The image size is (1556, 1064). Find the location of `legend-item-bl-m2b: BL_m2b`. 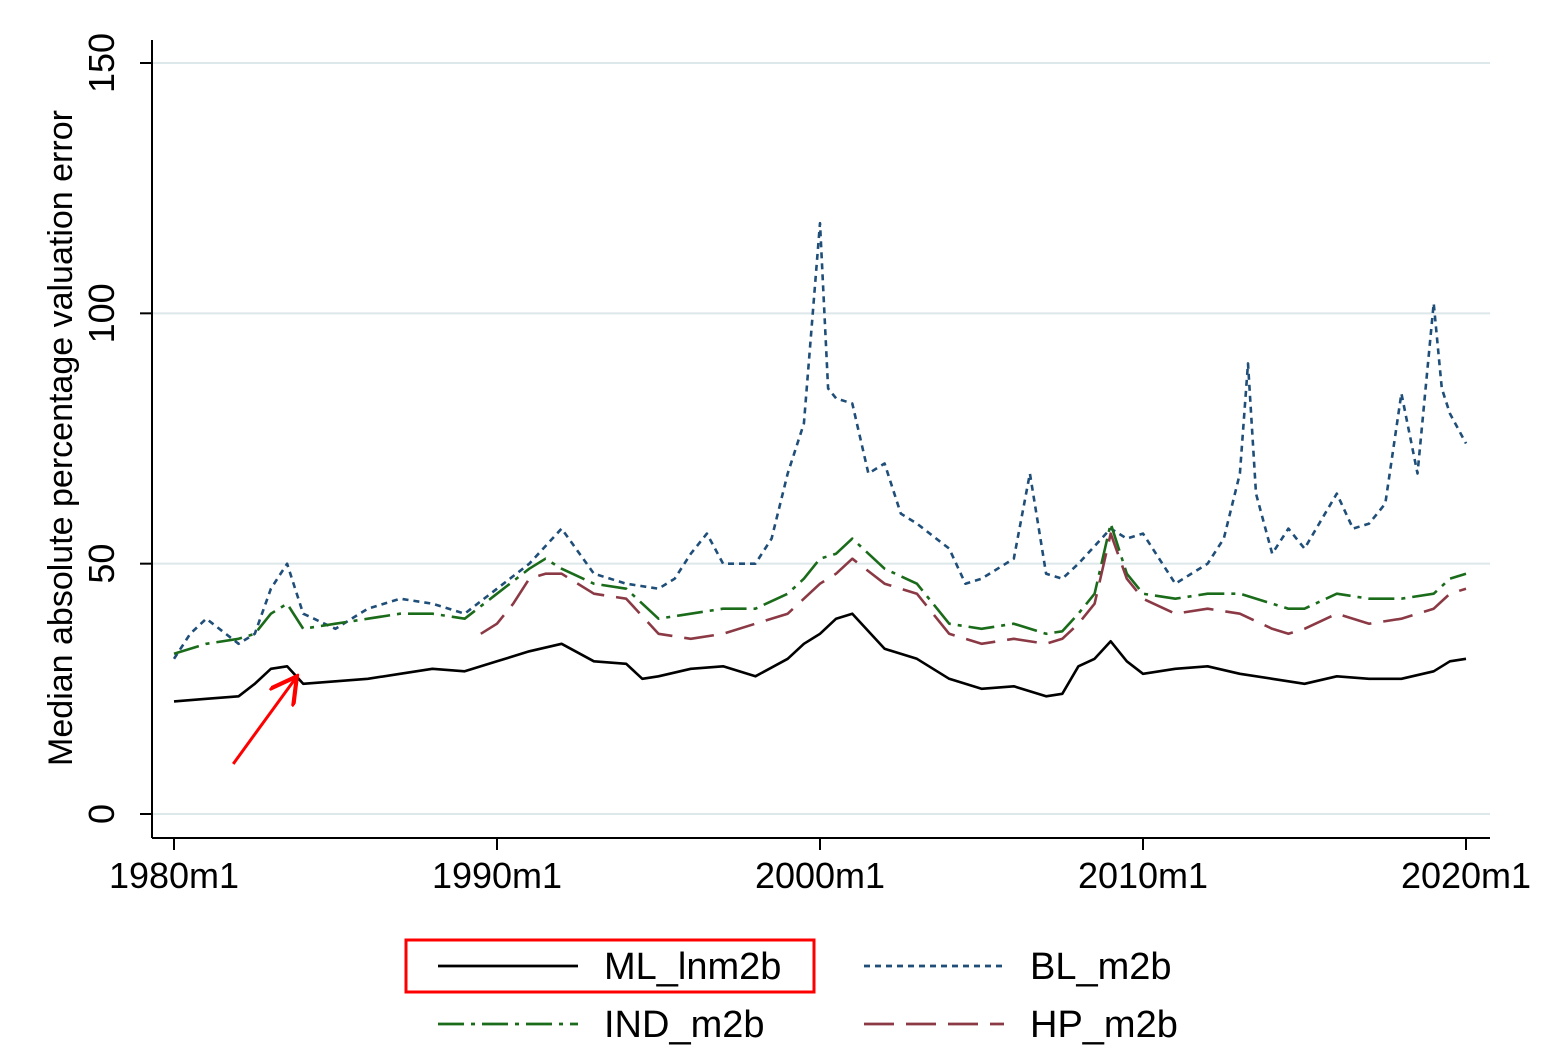

legend-item-bl-m2b: BL_m2b is located at coordinates (1018, 967).